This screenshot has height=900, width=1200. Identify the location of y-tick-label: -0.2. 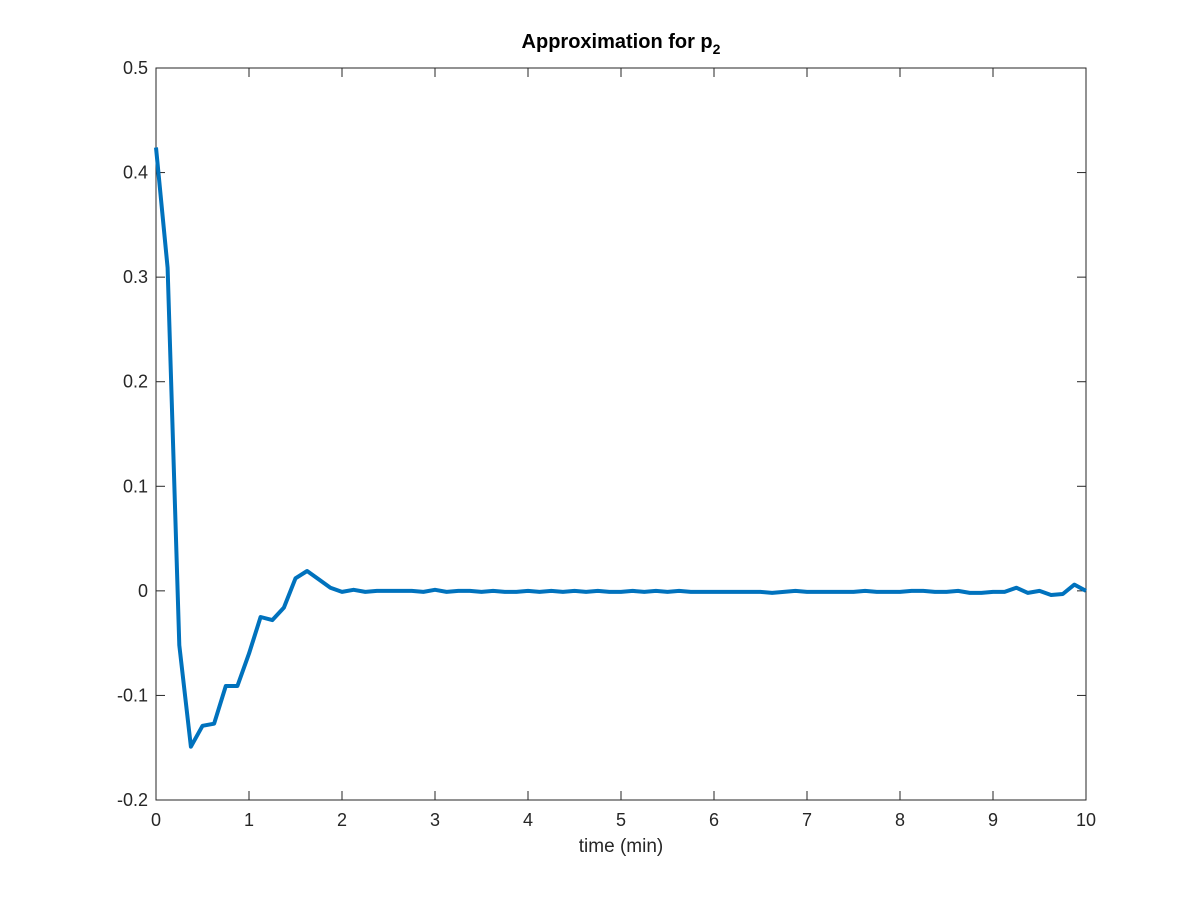
(132, 800).